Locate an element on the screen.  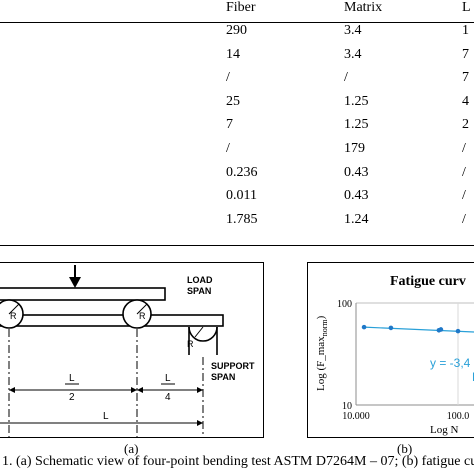
y-axis-label-main: Log (F_max is located at coordinates (321, 363).